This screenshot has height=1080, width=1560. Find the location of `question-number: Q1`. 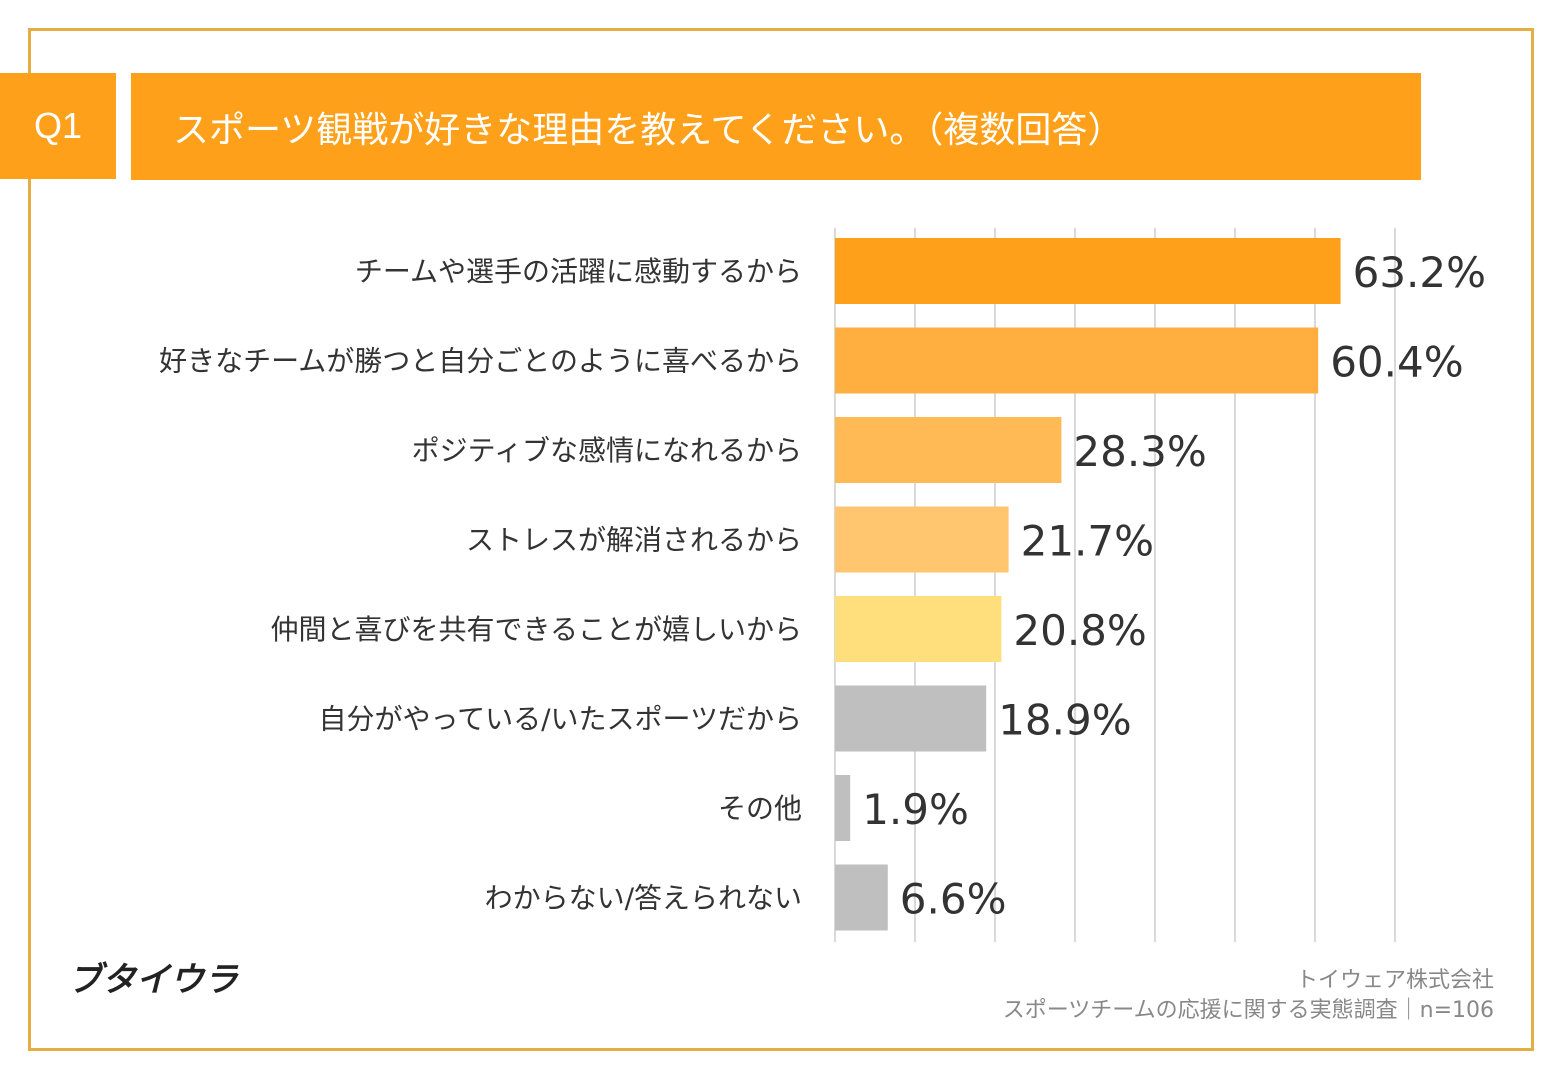

question-number: Q1 is located at coordinates (58, 126).